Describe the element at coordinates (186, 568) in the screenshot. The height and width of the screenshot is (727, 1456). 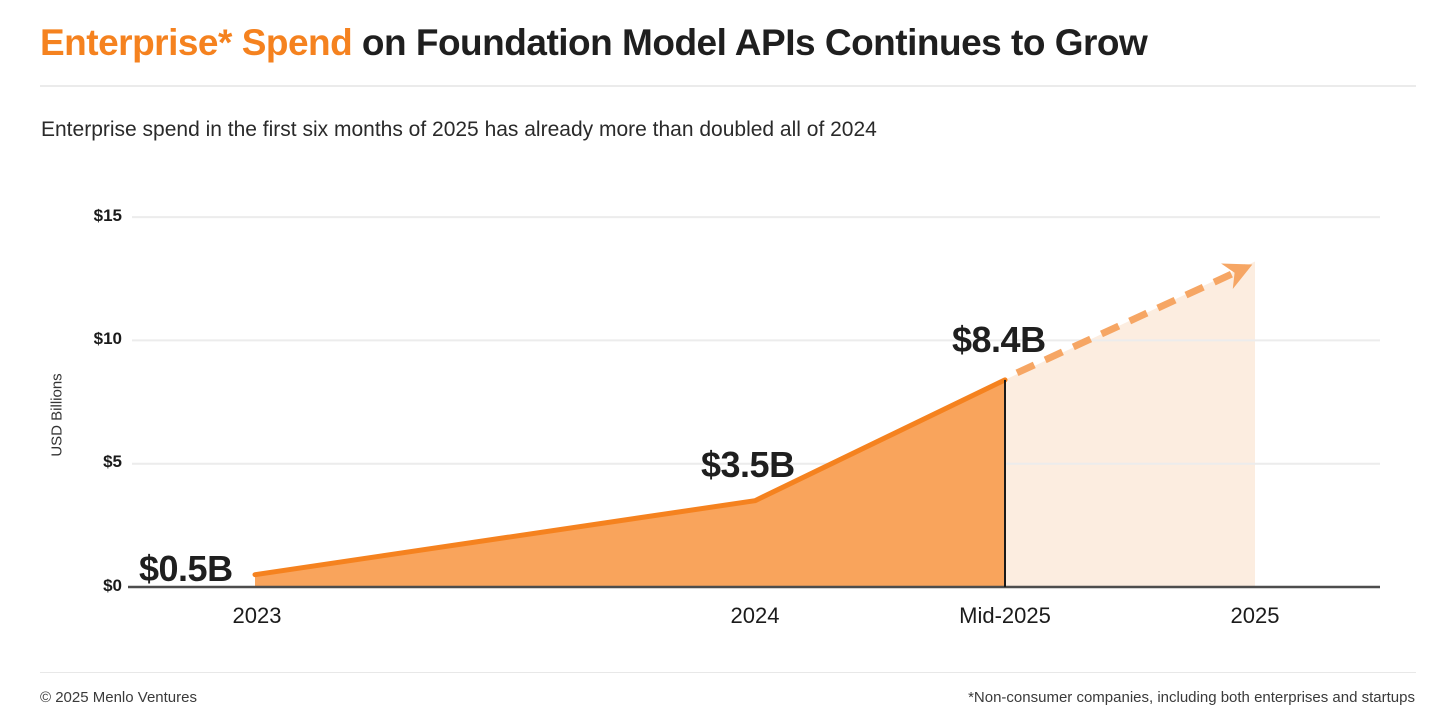
I see `data-label-2023: $0.5B` at that location.